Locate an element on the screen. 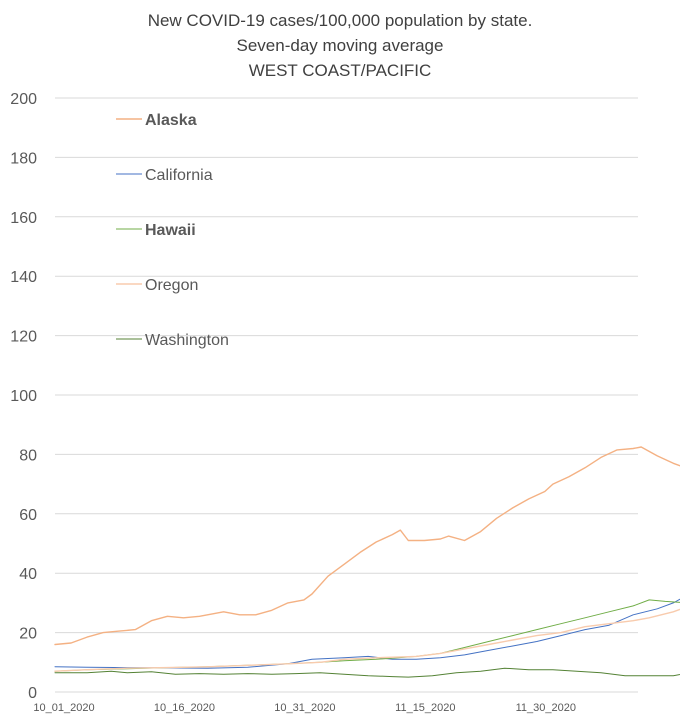 The width and height of the screenshot is (680, 724). y-tick-label: 60 is located at coordinates (28, 515).